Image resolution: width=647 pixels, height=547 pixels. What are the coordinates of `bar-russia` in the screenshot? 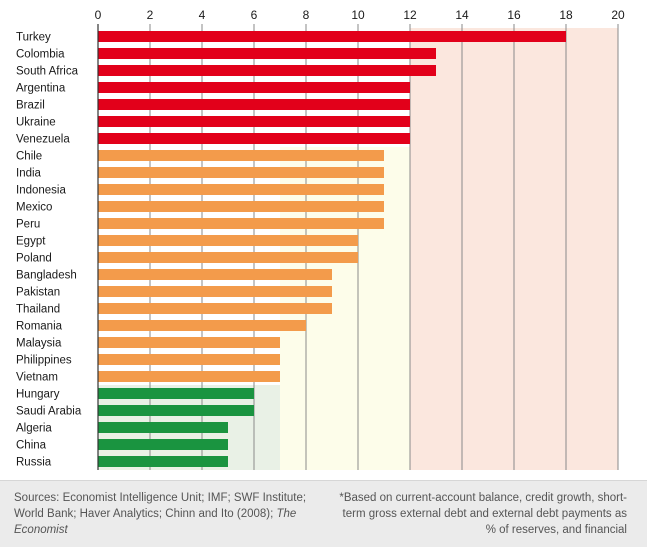 It's located at (163, 461).